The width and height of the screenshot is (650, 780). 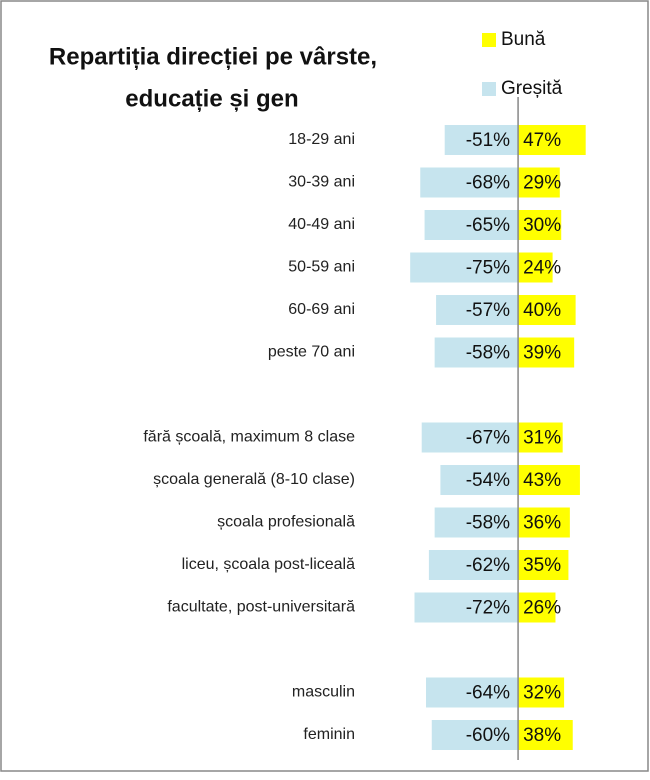 I want to click on chart-title: educație și gen, so click(x=211, y=98).